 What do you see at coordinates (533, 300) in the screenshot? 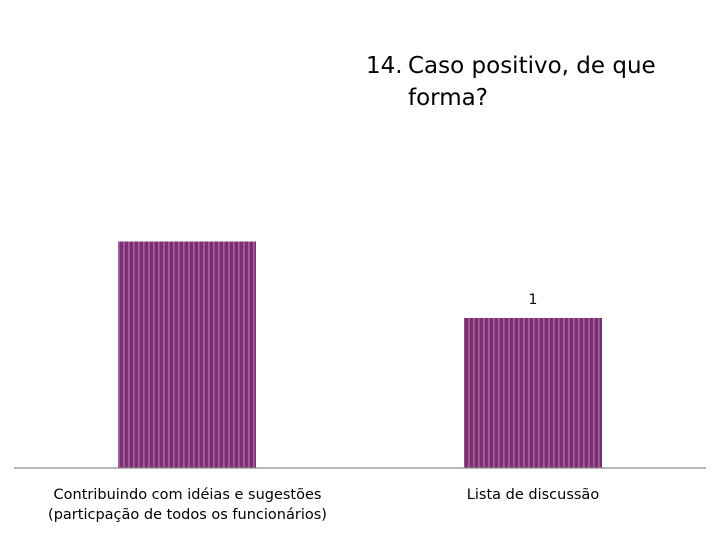
I see `data-label-2: 1` at bounding box center [533, 300].